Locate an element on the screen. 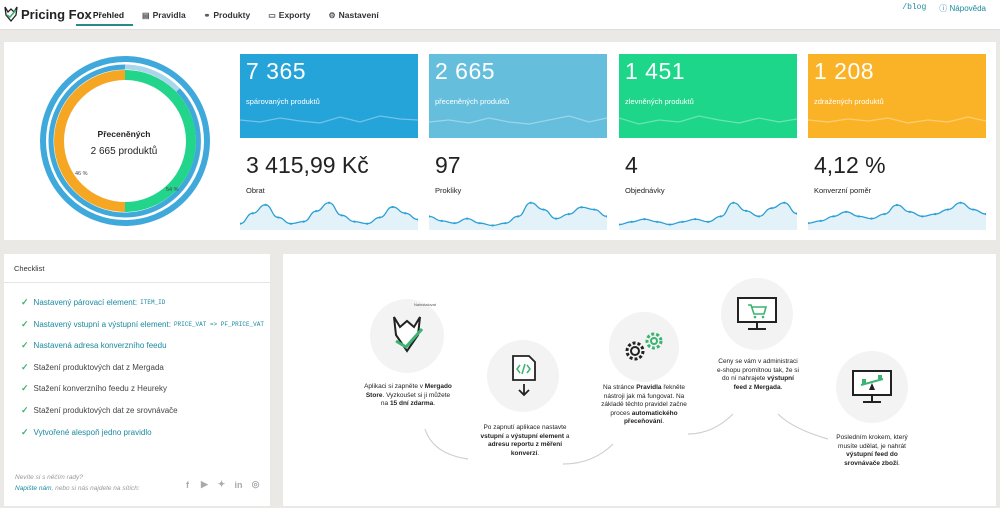 The width and height of the screenshot is (1000, 508). contact-link: Napište nám is located at coordinates (33, 488).